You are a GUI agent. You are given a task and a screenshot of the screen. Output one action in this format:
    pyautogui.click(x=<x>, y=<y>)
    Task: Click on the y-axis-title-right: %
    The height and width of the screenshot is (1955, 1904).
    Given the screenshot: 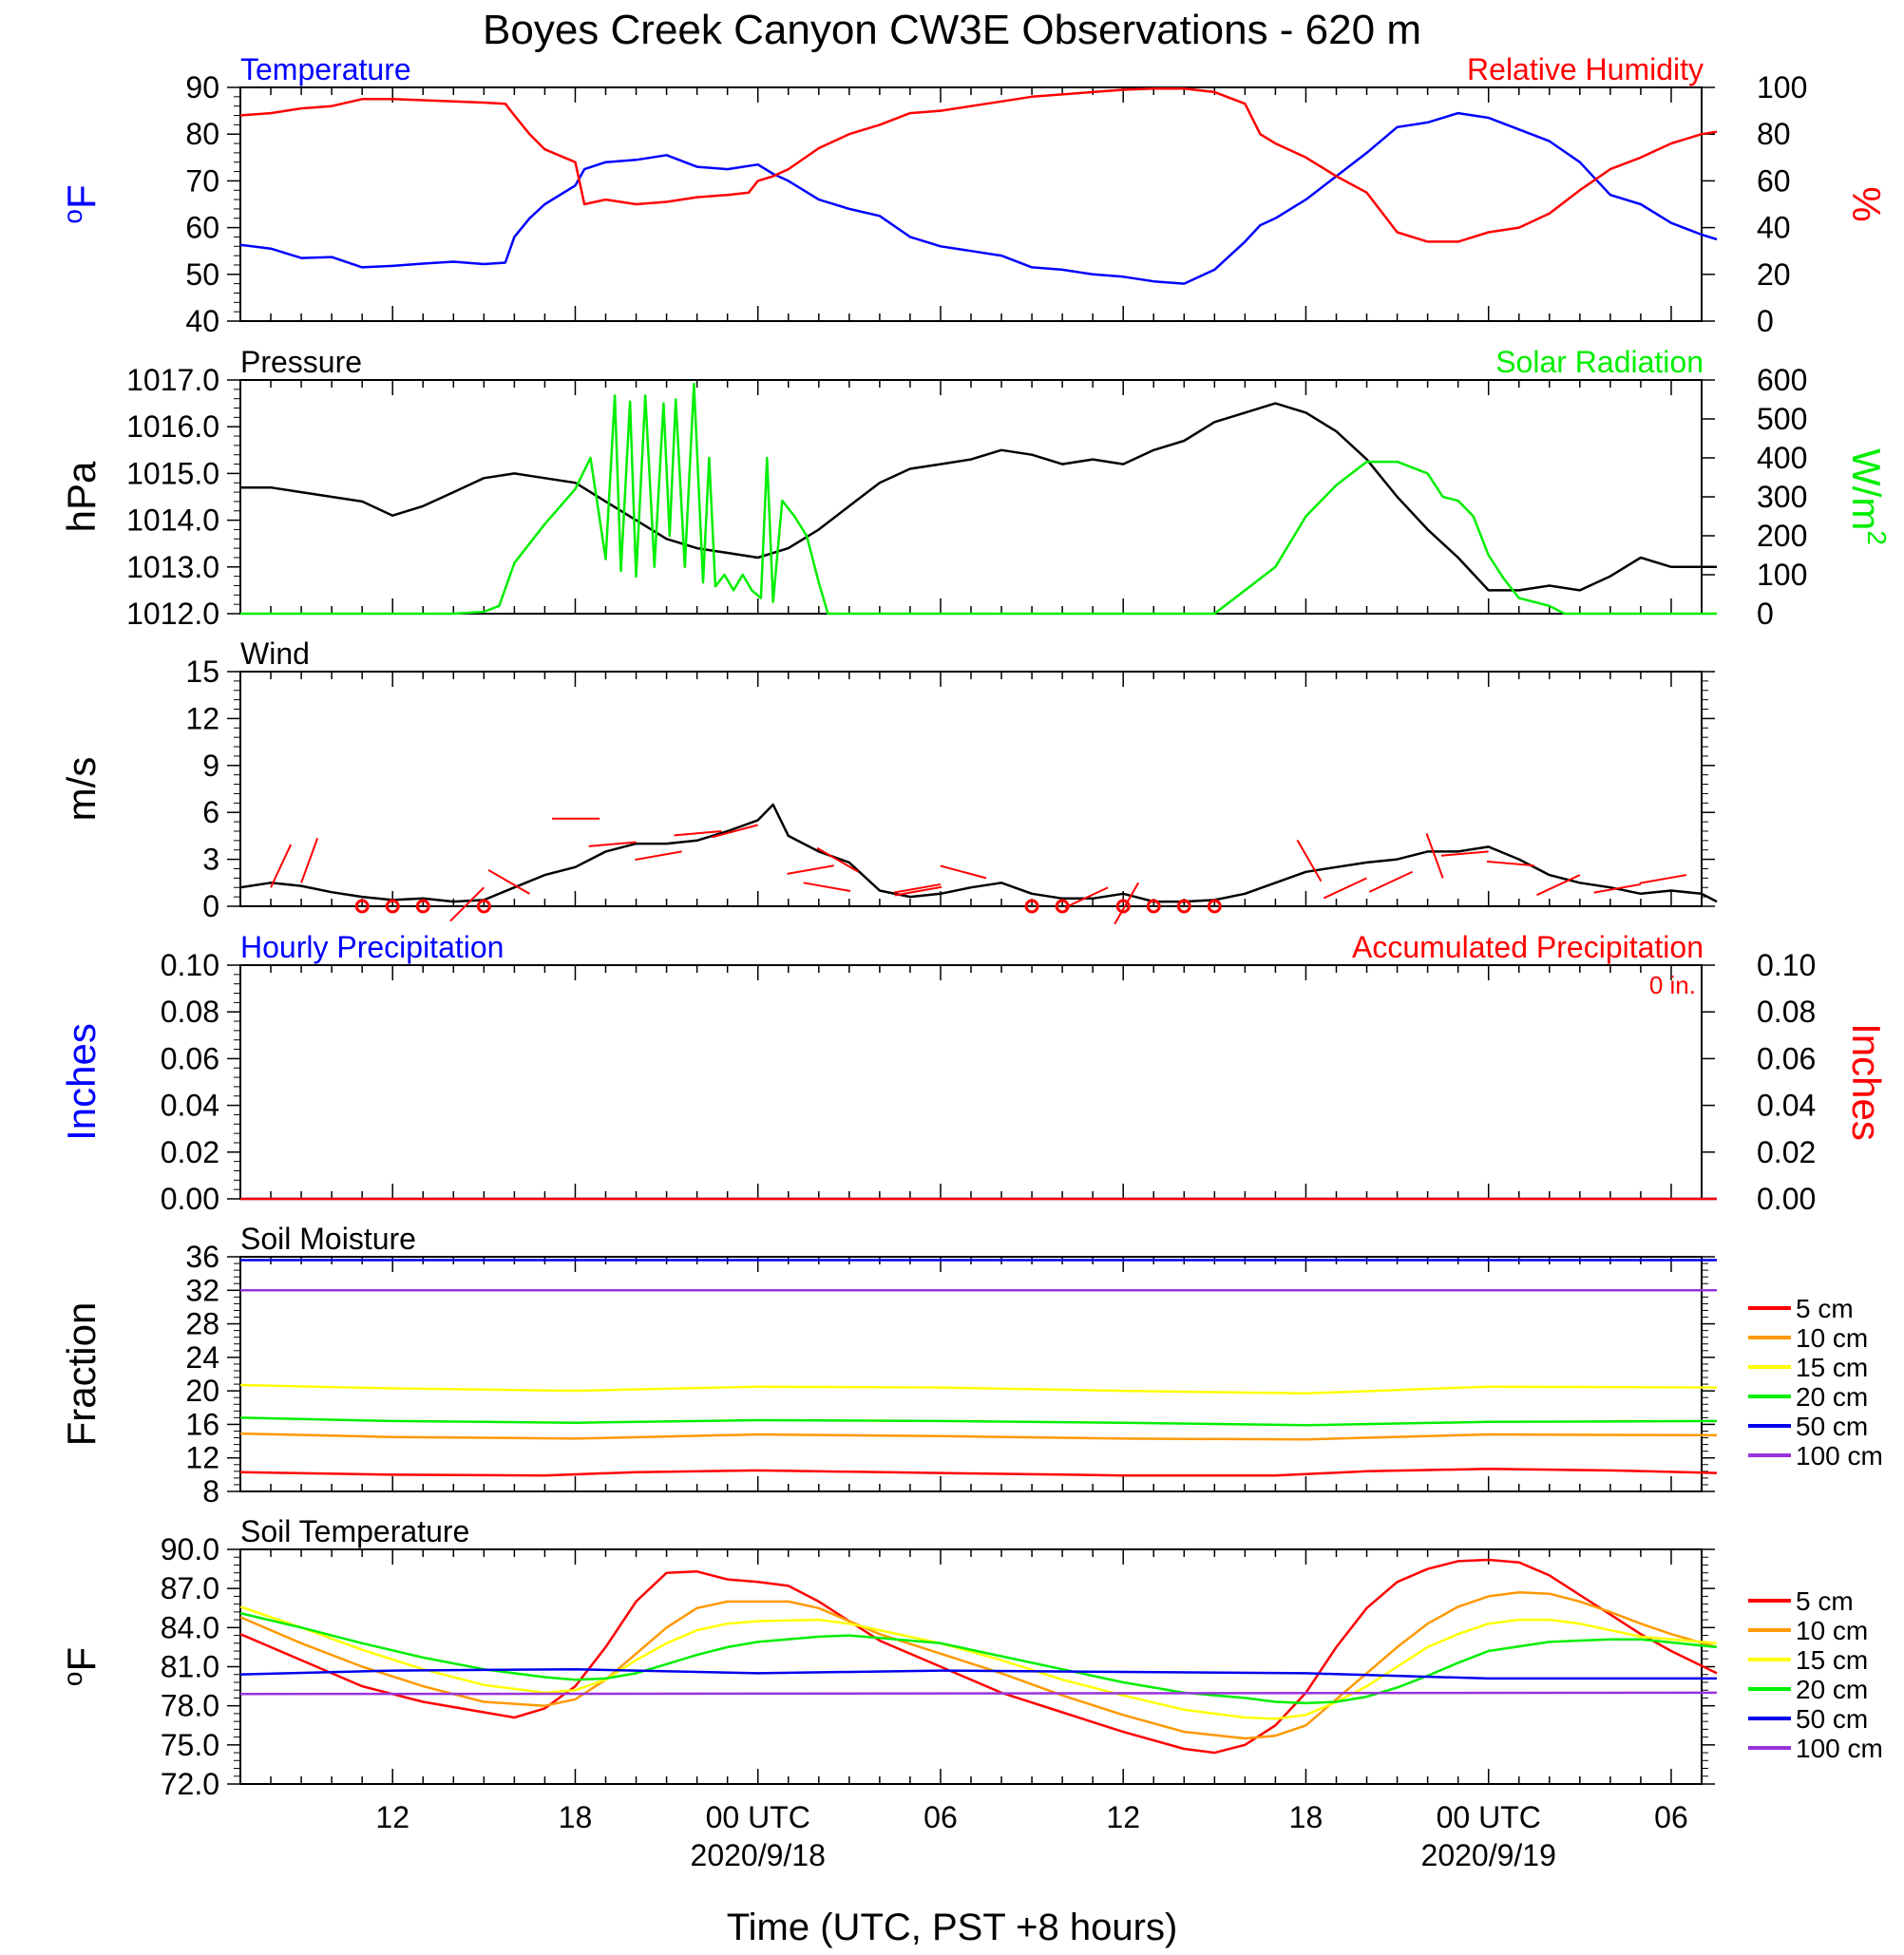 What is the action you would take?
    pyautogui.click(x=1867, y=203)
    